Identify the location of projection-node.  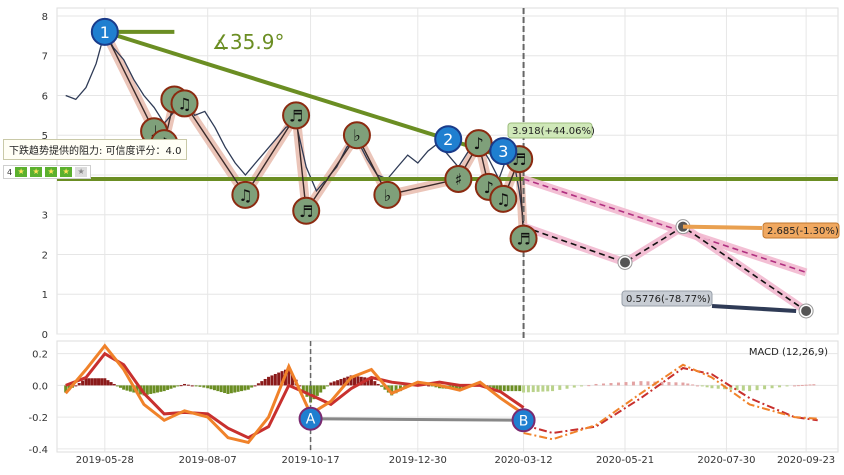
(806, 310).